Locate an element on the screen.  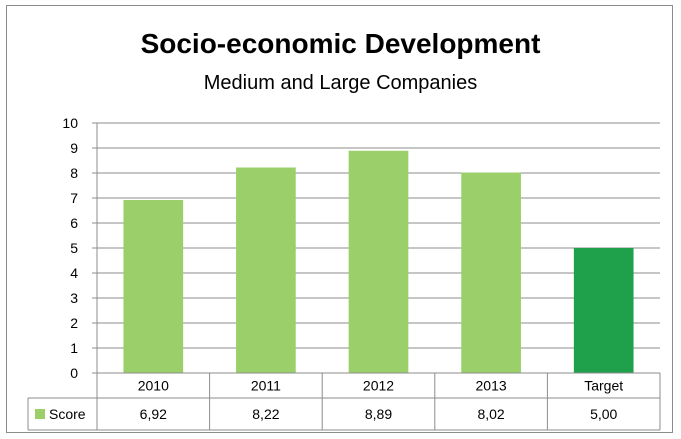
y-tick-label: 10 is located at coordinates (70, 123).